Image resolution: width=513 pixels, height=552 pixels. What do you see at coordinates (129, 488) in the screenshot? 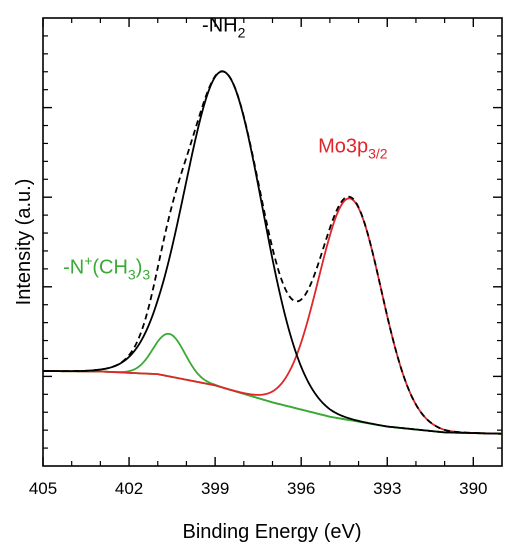
I see `x-tick-label: 402` at bounding box center [129, 488].